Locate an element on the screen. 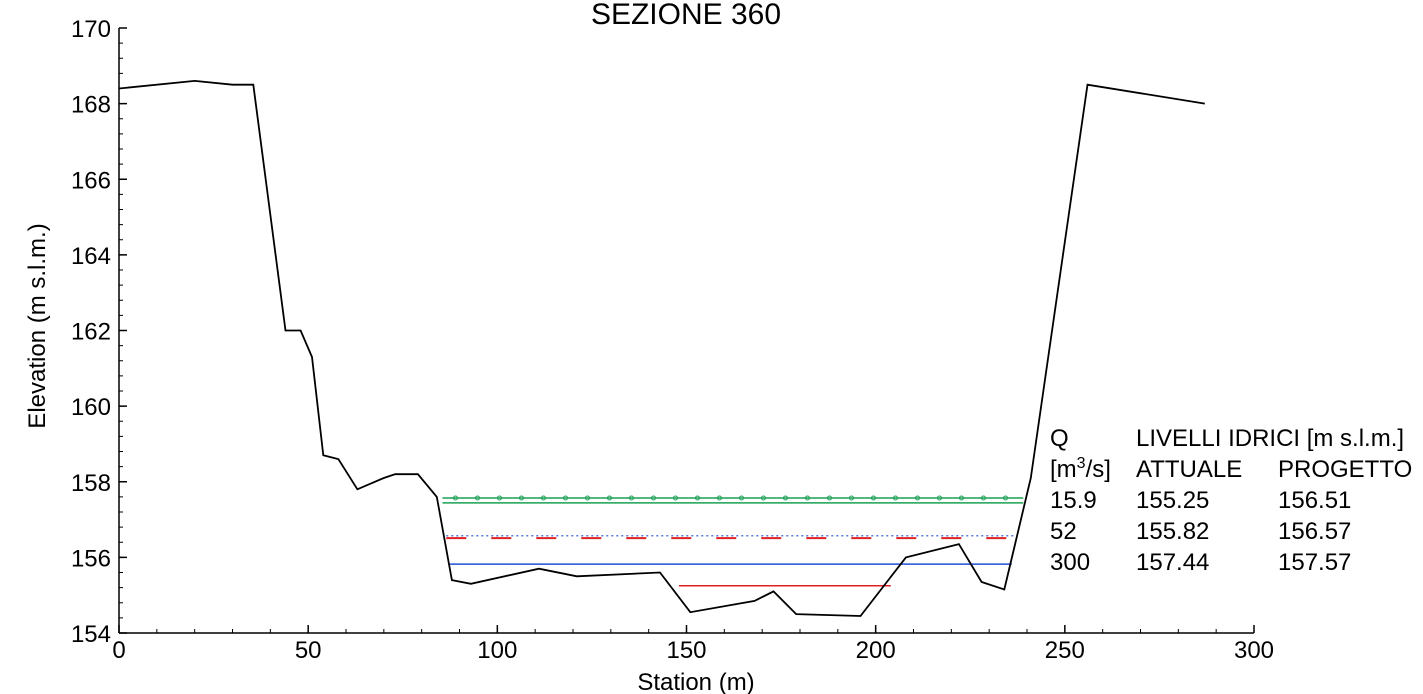 The height and width of the screenshot is (694, 1423). water-levels is located at coordinates (733, 541).